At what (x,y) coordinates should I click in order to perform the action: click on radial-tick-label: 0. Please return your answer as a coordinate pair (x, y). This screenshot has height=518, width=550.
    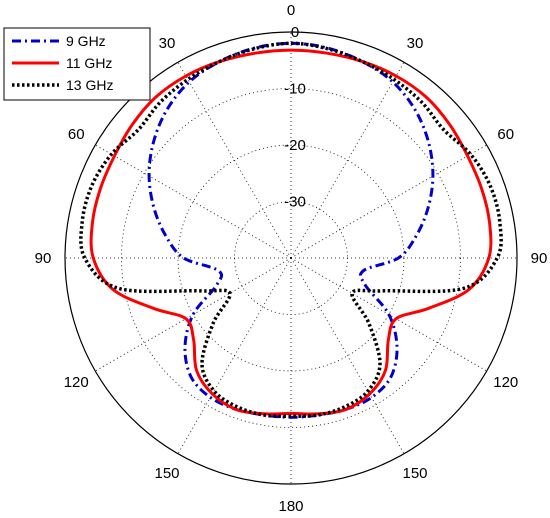
    Looking at the image, I should click on (295, 32).